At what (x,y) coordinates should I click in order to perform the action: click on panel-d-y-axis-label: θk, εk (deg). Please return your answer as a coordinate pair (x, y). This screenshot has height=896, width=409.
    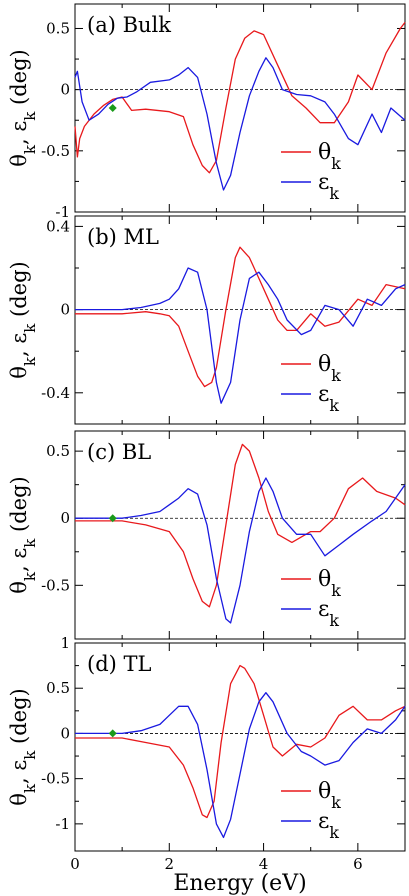
    Looking at the image, I should click on (23, 746).